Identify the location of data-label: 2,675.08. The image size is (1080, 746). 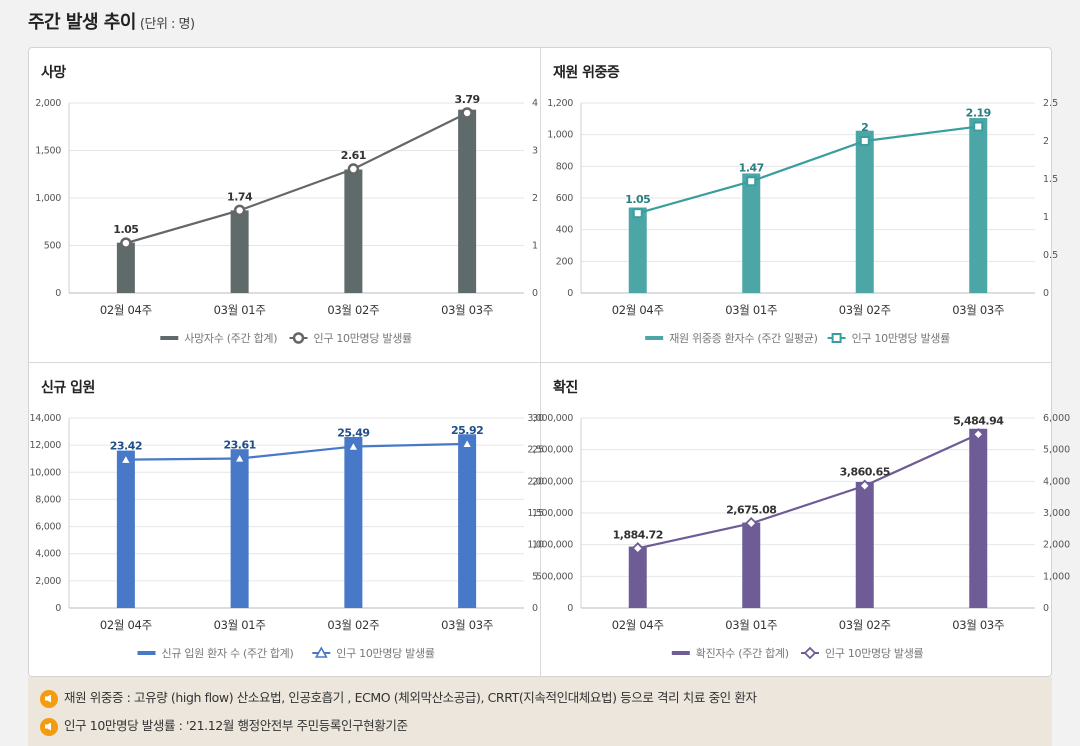
(751, 509).